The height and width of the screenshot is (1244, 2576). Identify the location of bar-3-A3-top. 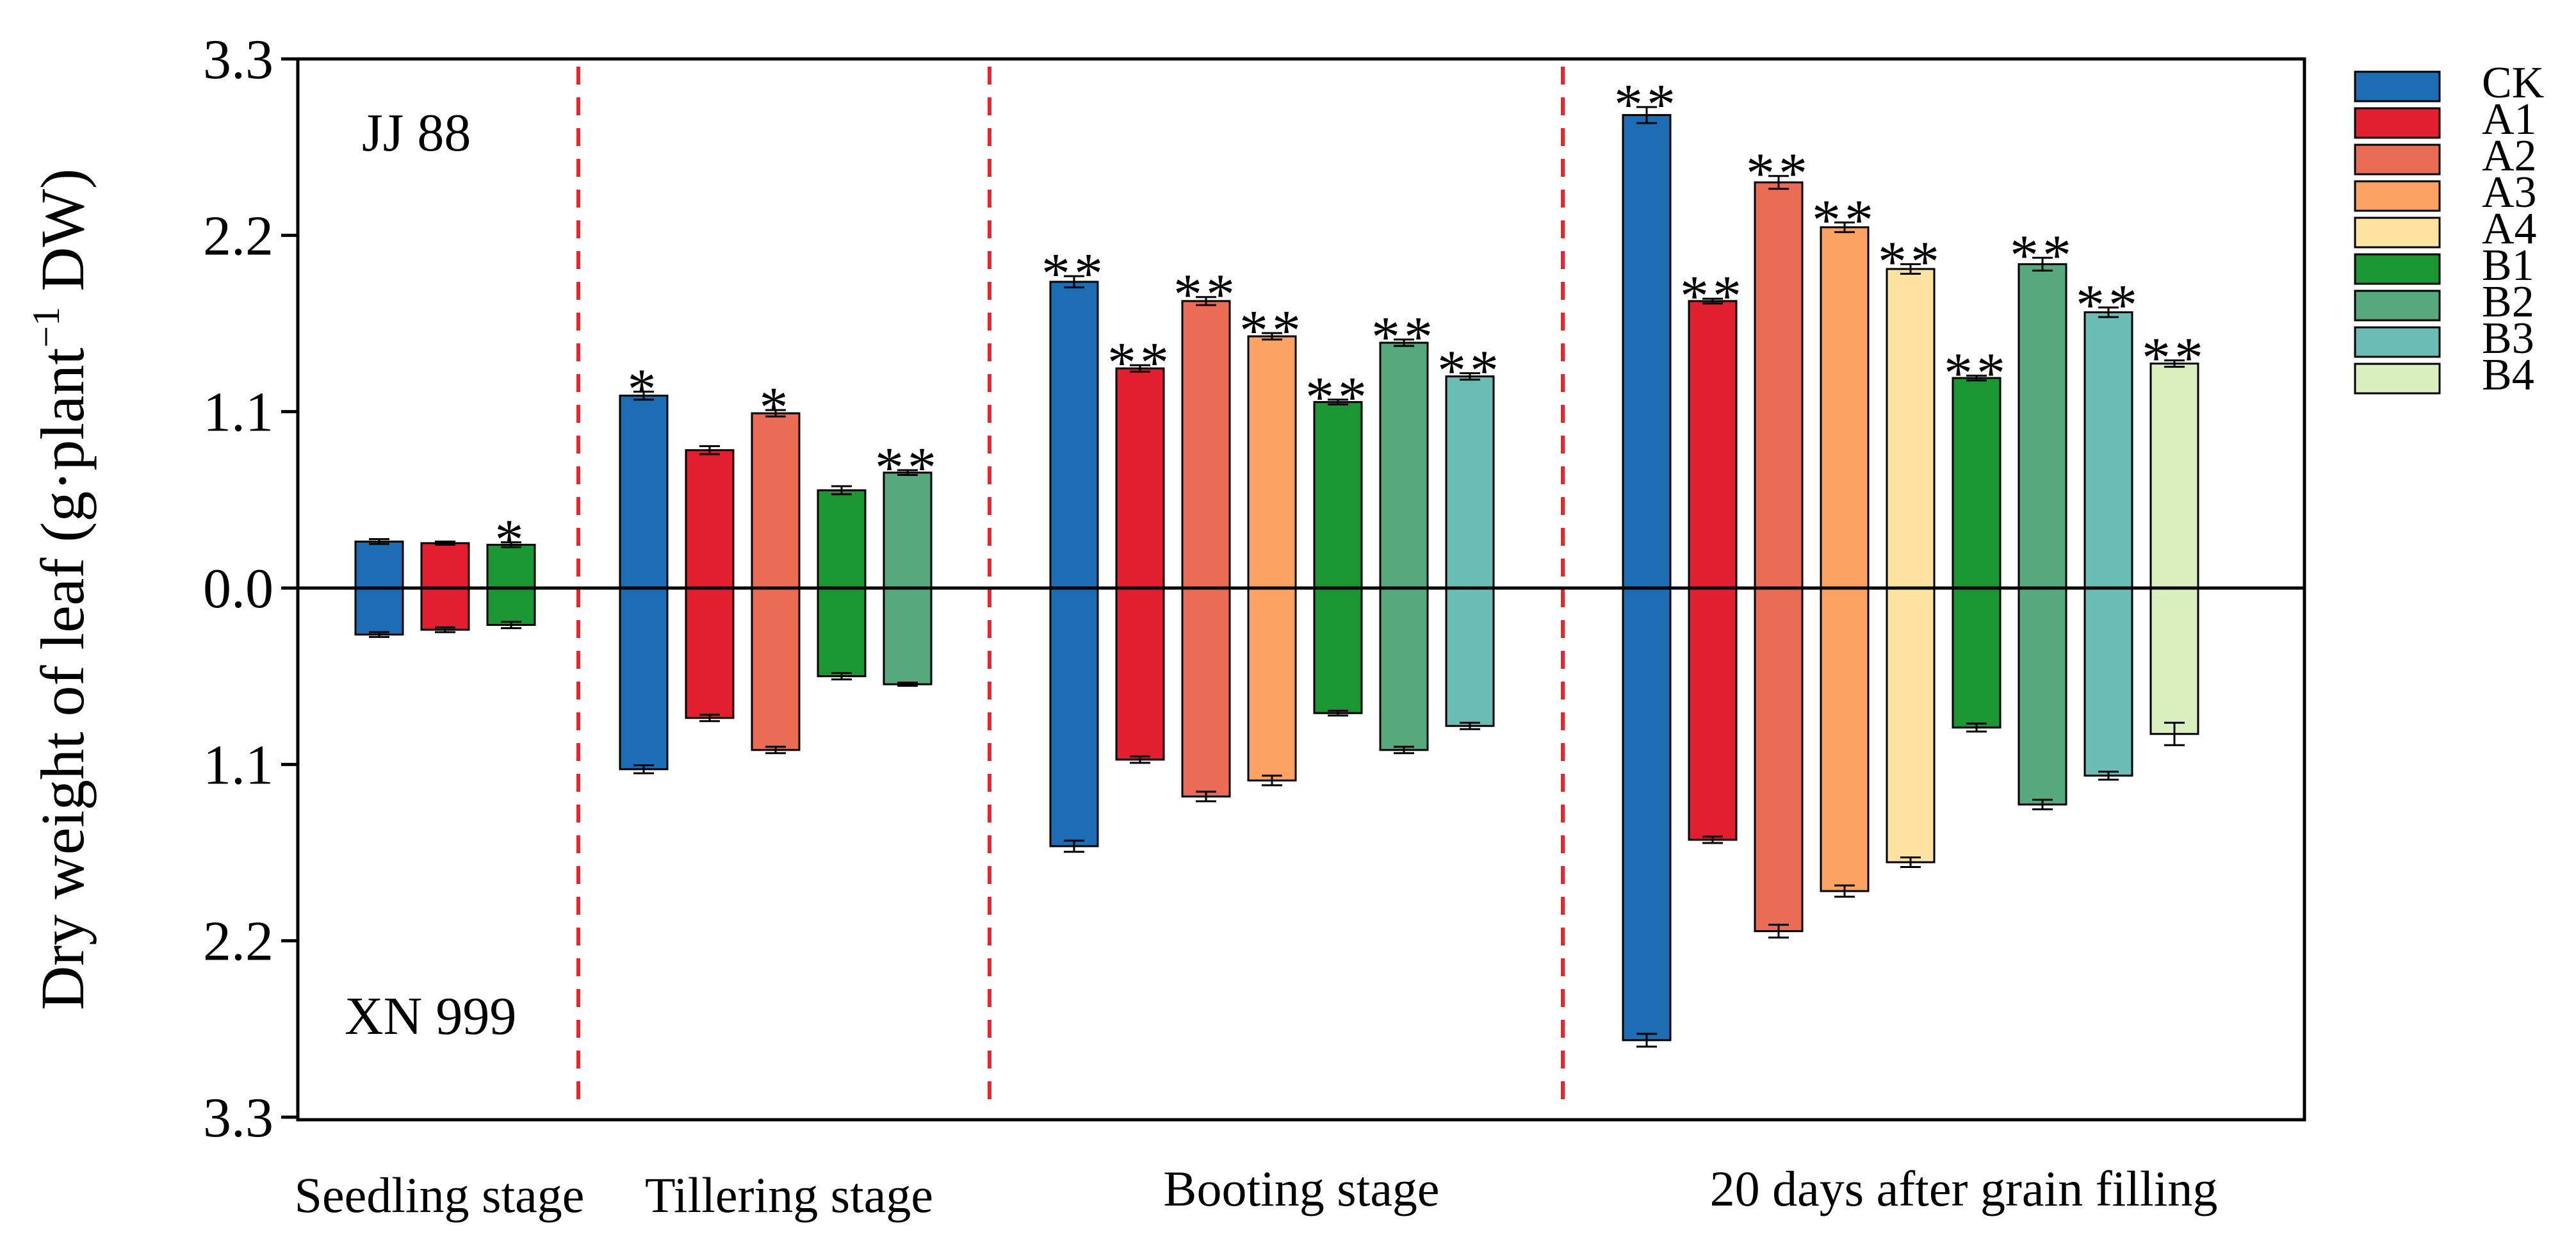
(1845, 408).